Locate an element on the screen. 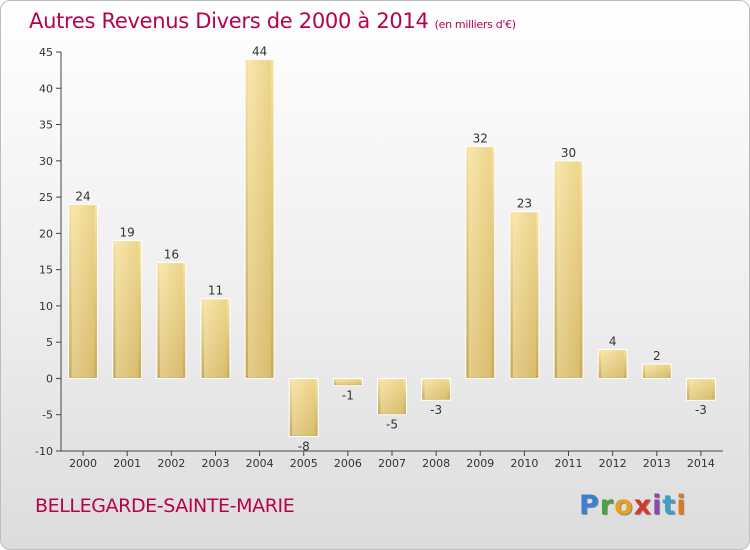 The height and width of the screenshot is (550, 750). x-tick-label: 2005 is located at coordinates (304, 463).